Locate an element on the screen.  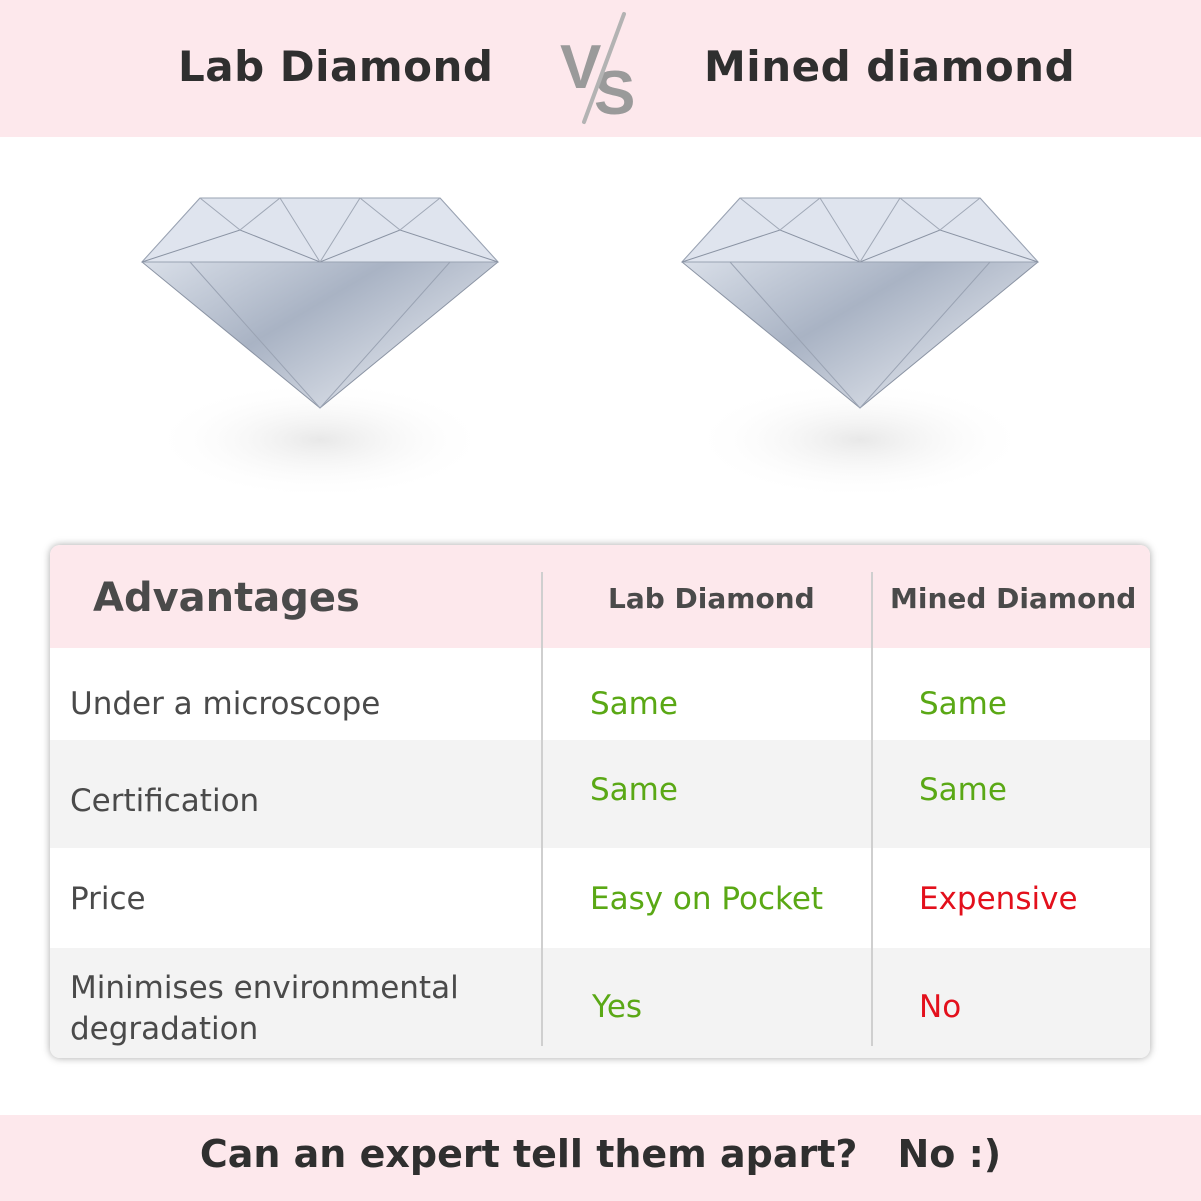
mined-diamond-title: Mined diamond is located at coordinates (890, 66).